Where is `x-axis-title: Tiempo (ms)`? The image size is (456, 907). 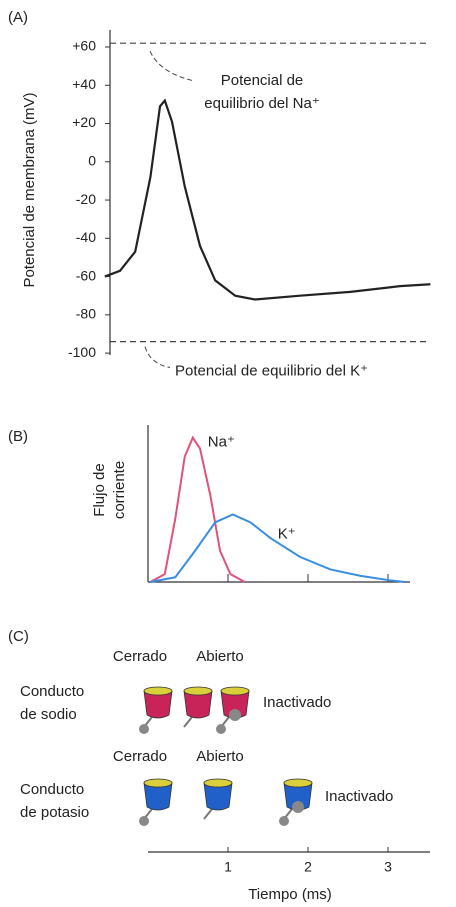
x-axis-title: Tiempo (ms) is located at coordinates (290, 894).